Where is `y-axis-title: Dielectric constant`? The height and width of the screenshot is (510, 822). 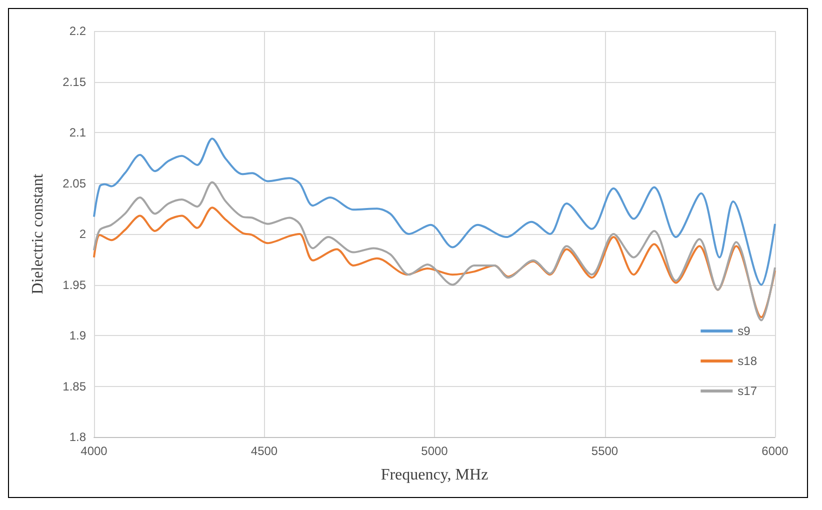 y-axis-title: Dielectric constant is located at coordinates (38, 233).